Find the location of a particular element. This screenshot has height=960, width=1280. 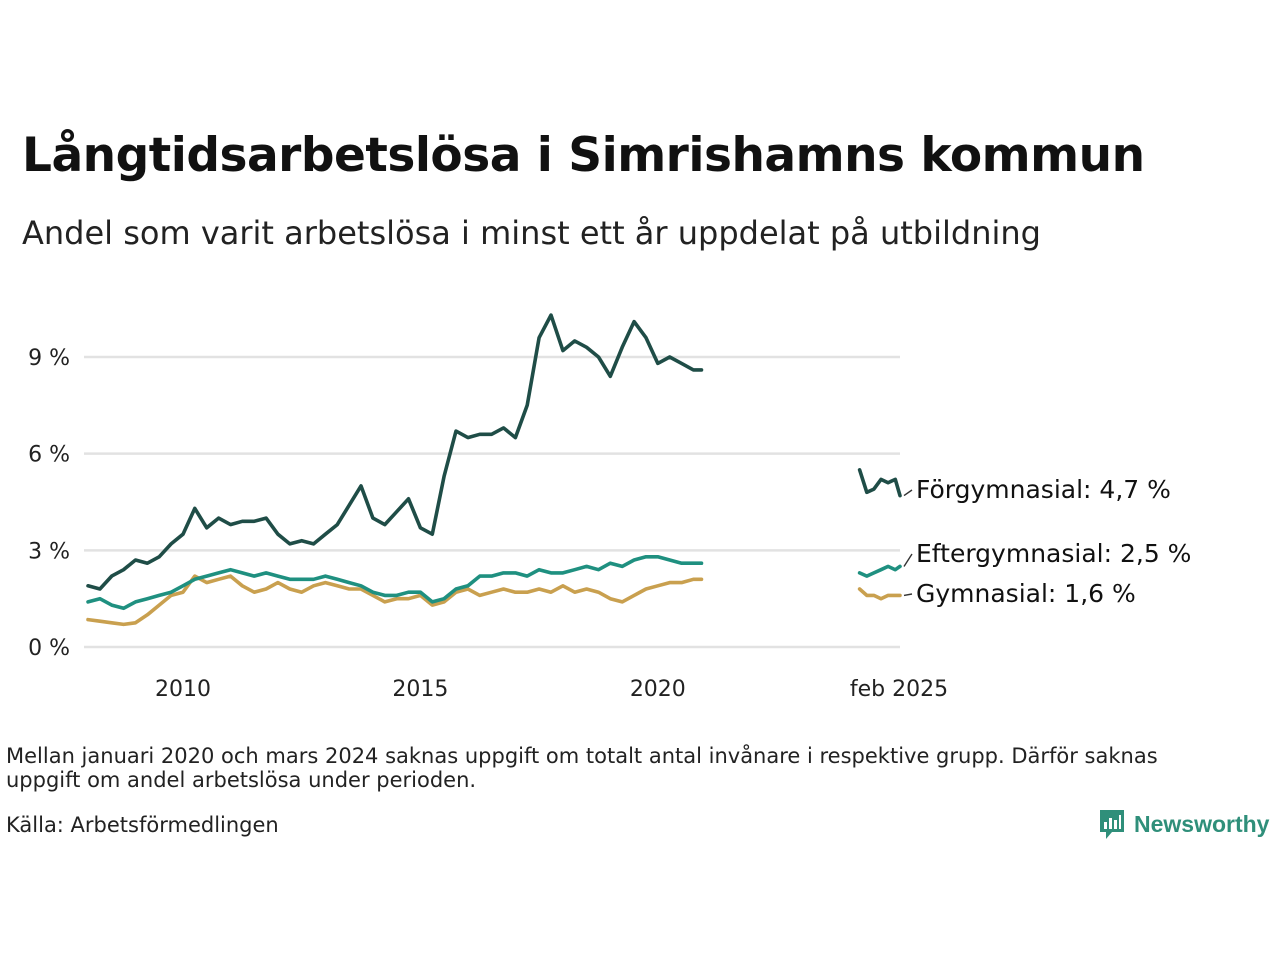

newsworthy-logo: Newsworthy is located at coordinates (1183, 824).